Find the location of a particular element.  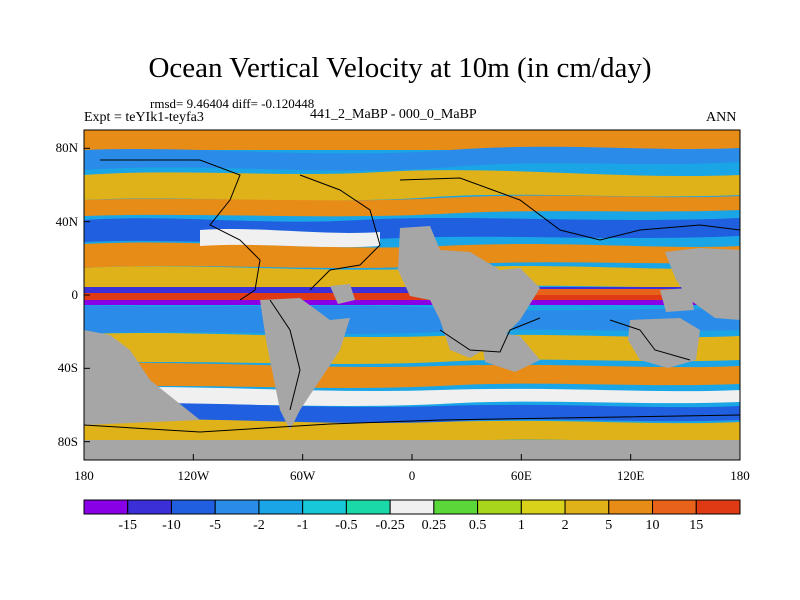

colorbar-label: 1 is located at coordinates (521, 525).